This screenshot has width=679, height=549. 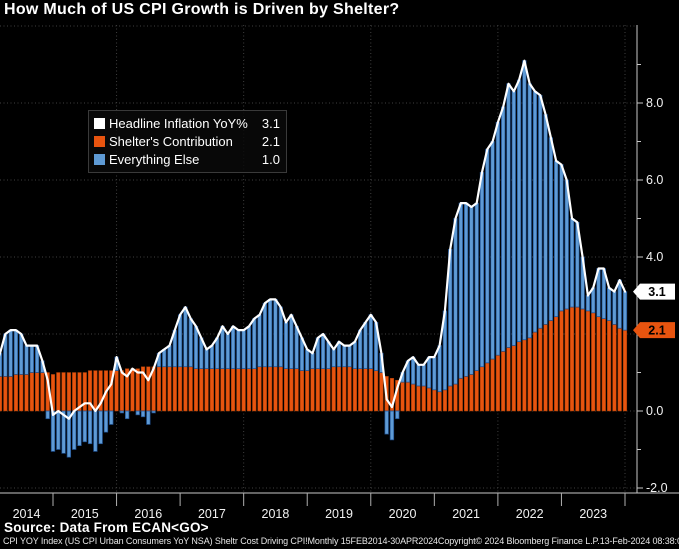 What do you see at coordinates (654, 291) in the screenshot?
I see `value-badge-3.1: 3.1` at bounding box center [654, 291].